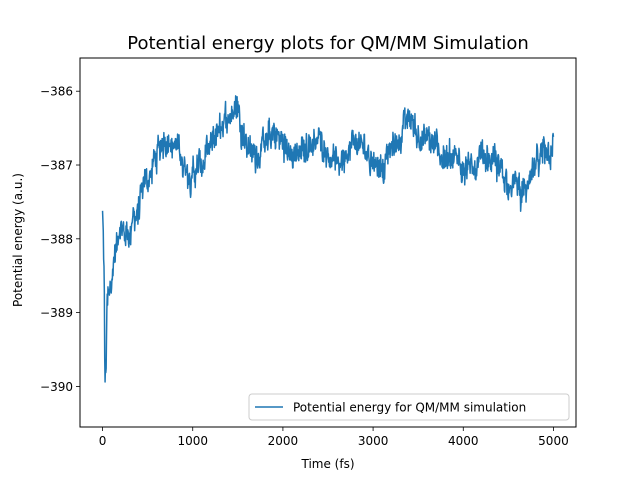 This screenshot has height=480, width=640. What do you see at coordinates (56, 92) in the screenshot?
I see `y-tick-label: −386` at bounding box center [56, 92].